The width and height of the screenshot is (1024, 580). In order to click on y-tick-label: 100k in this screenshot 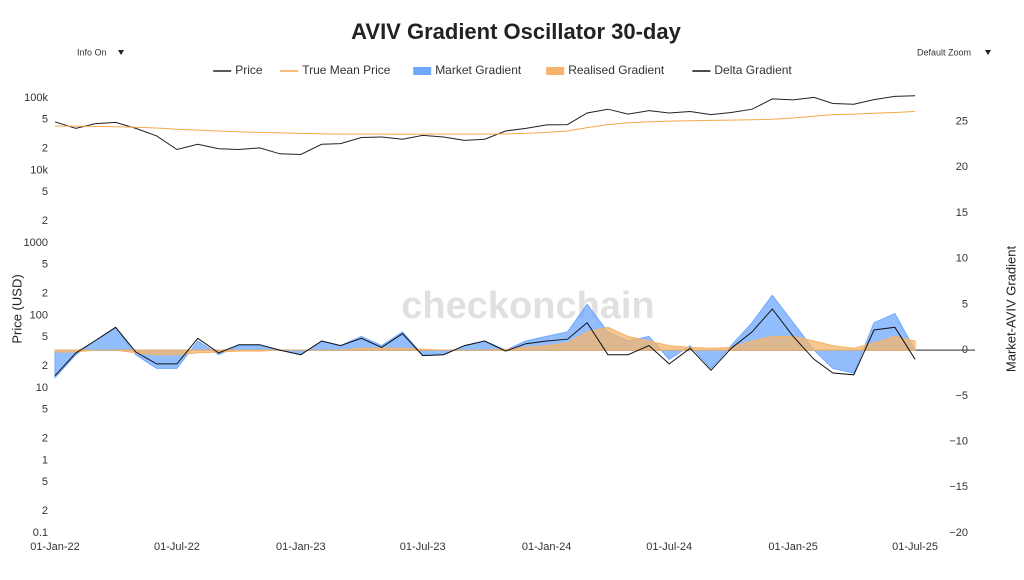, I will do `click(36, 98)`.